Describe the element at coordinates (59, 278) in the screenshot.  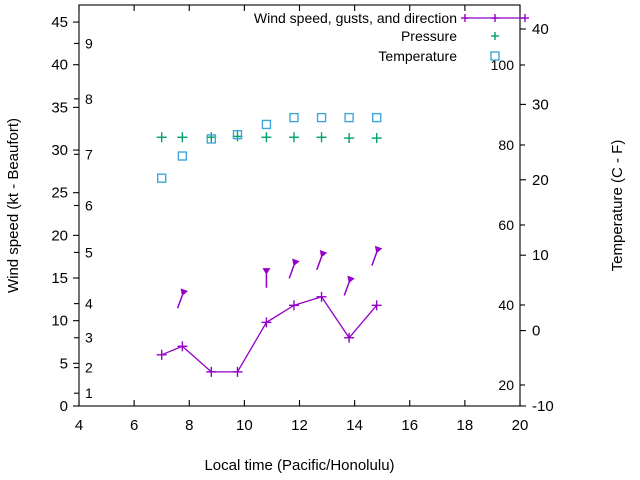
I see `y-tick-label: 15` at that location.